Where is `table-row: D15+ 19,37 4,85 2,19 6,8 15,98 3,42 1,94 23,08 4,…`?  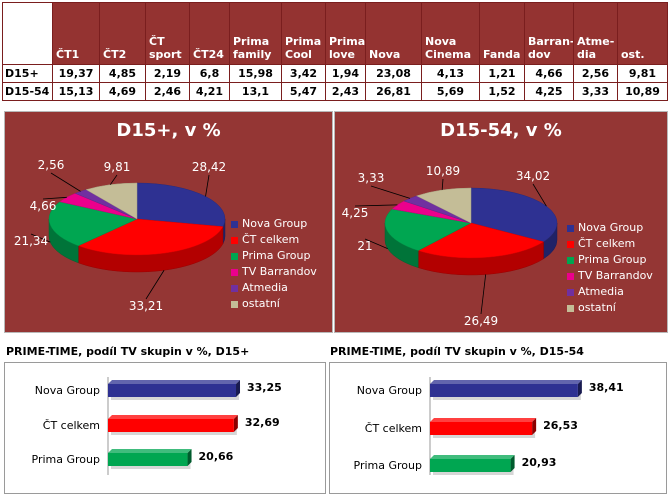 table-row: D15+ 19,37 4,85 2,19 6,8 15,98 3,42 1,94 23,08 4,… is located at coordinates (335, 73).